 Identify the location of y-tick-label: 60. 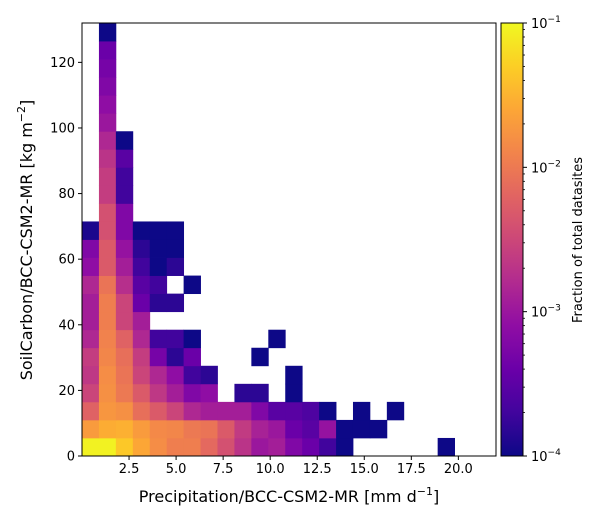
(66, 260).